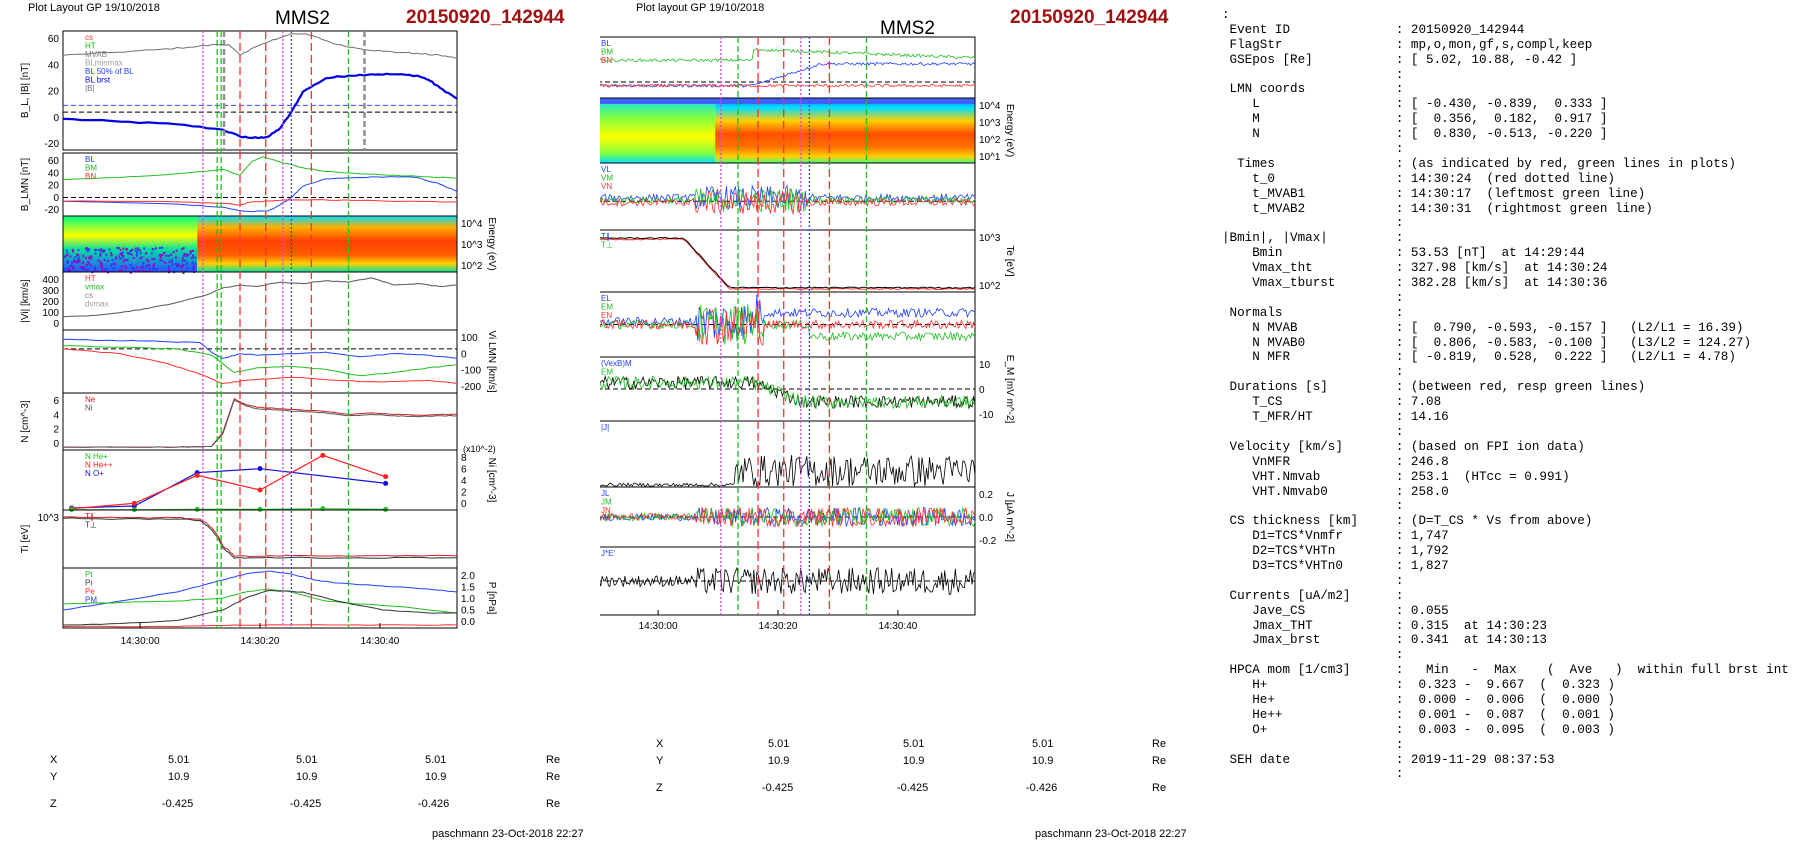 The image size is (1804, 841). Describe the element at coordinates (1009, 260) in the screenshot. I see `y-axis-label: Te [eV]` at that location.